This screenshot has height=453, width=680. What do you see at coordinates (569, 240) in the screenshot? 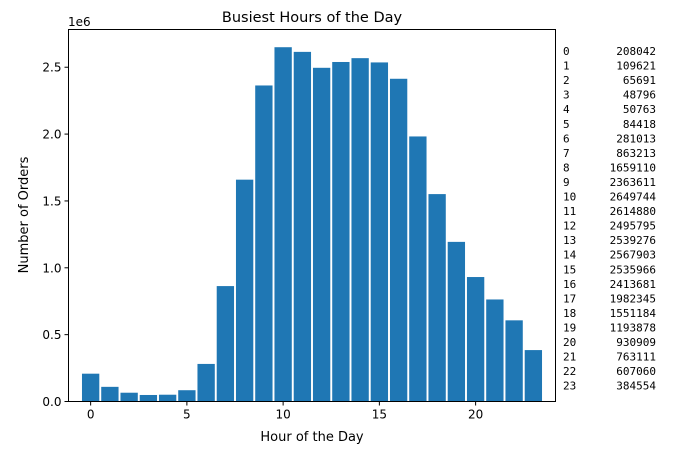
I see `table-row-hour: 13` at bounding box center [569, 240].